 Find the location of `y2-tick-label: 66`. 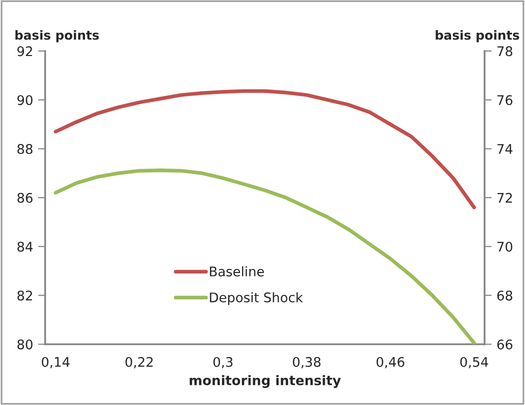

y2-tick-label: 66 is located at coordinates (504, 344).